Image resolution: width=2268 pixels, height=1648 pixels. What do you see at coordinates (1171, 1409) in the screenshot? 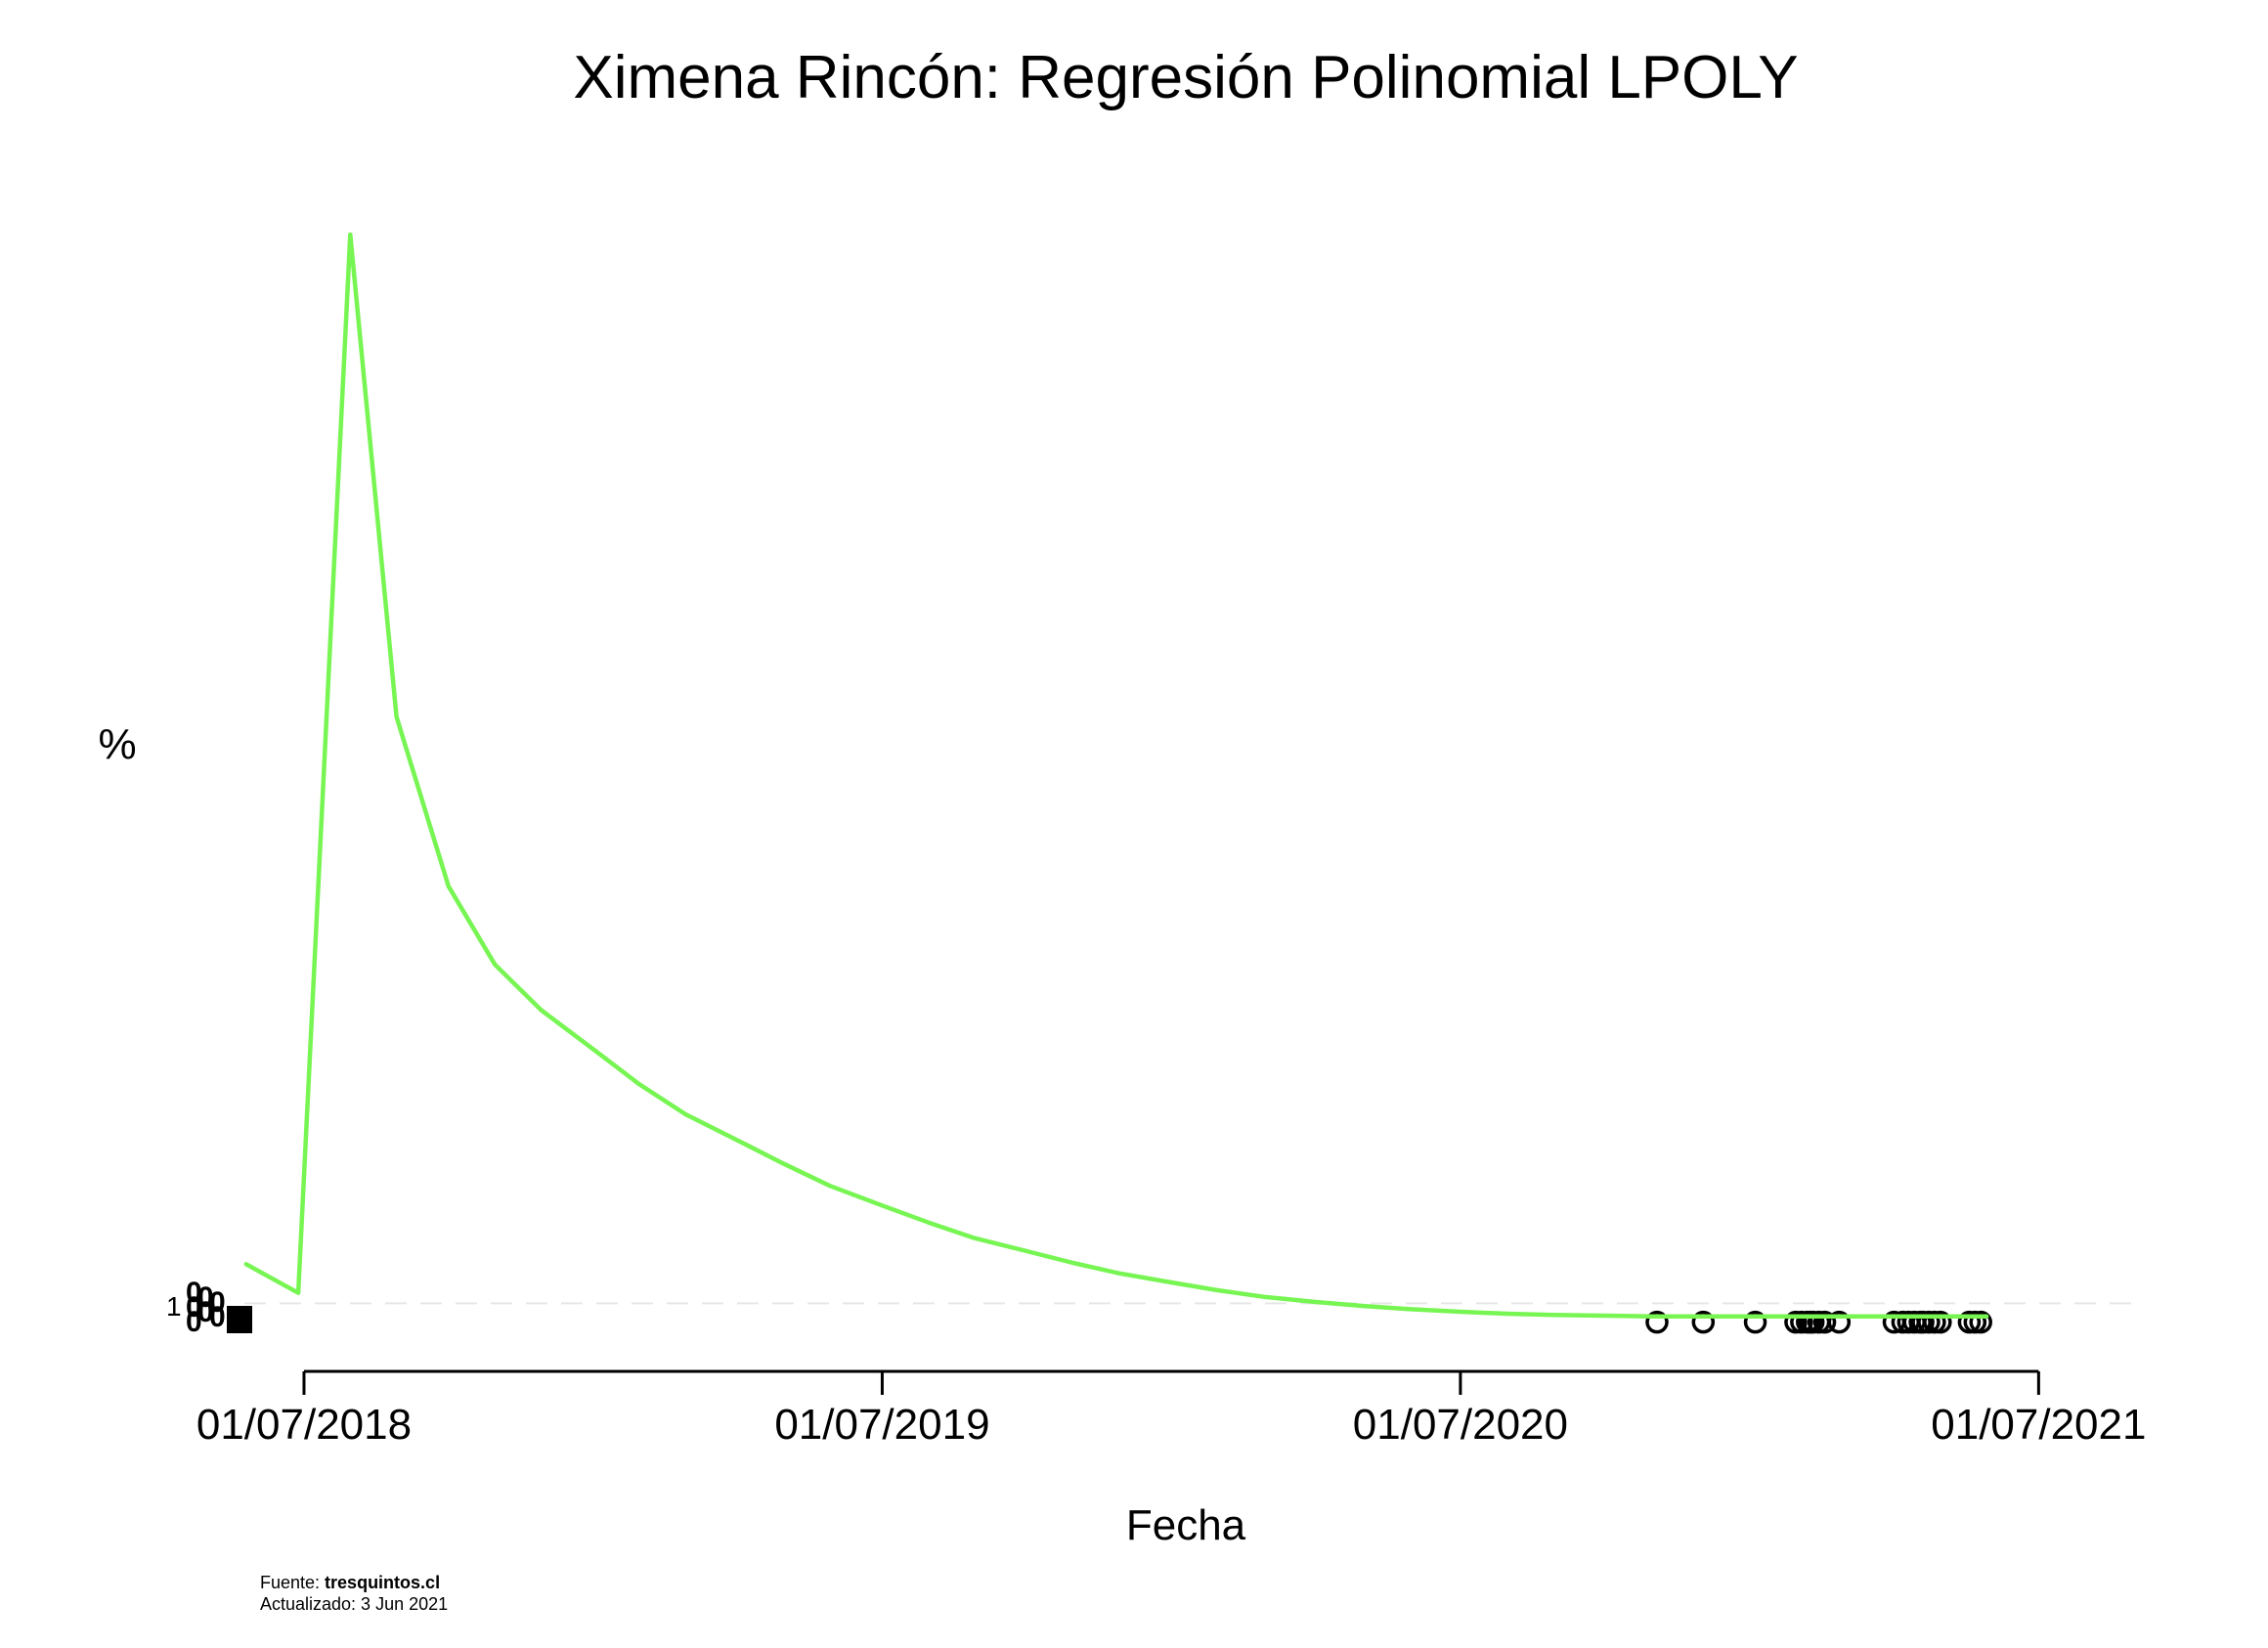
I see `x-axis: 01/07/2018 01/07/2019 01/07/2020 01/07/2021` at bounding box center [1171, 1409].